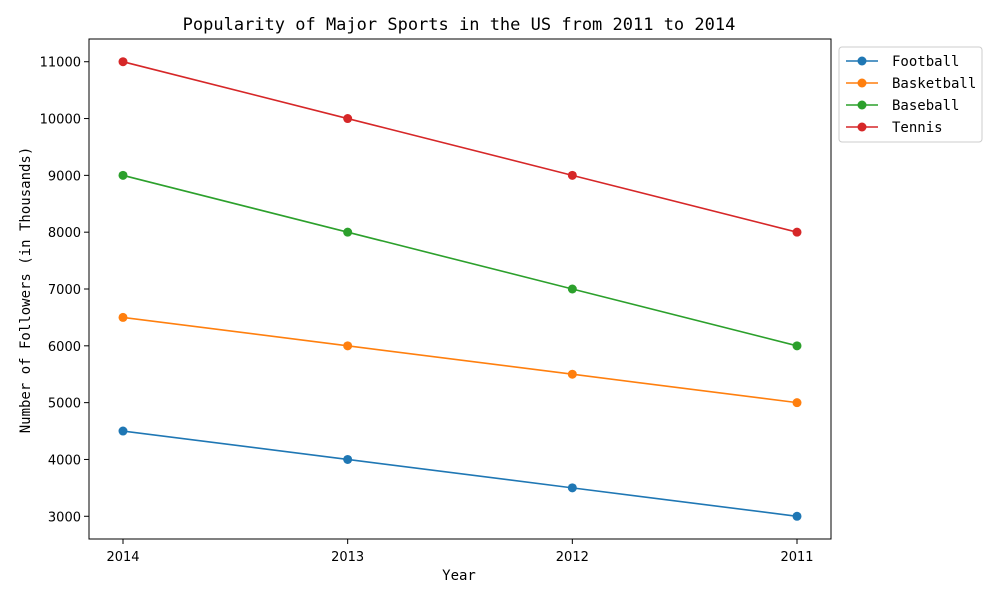 This screenshot has height=600, width=1000. I want to click on x-axis: 2014 2013 2012 2011, so click(460, 552).